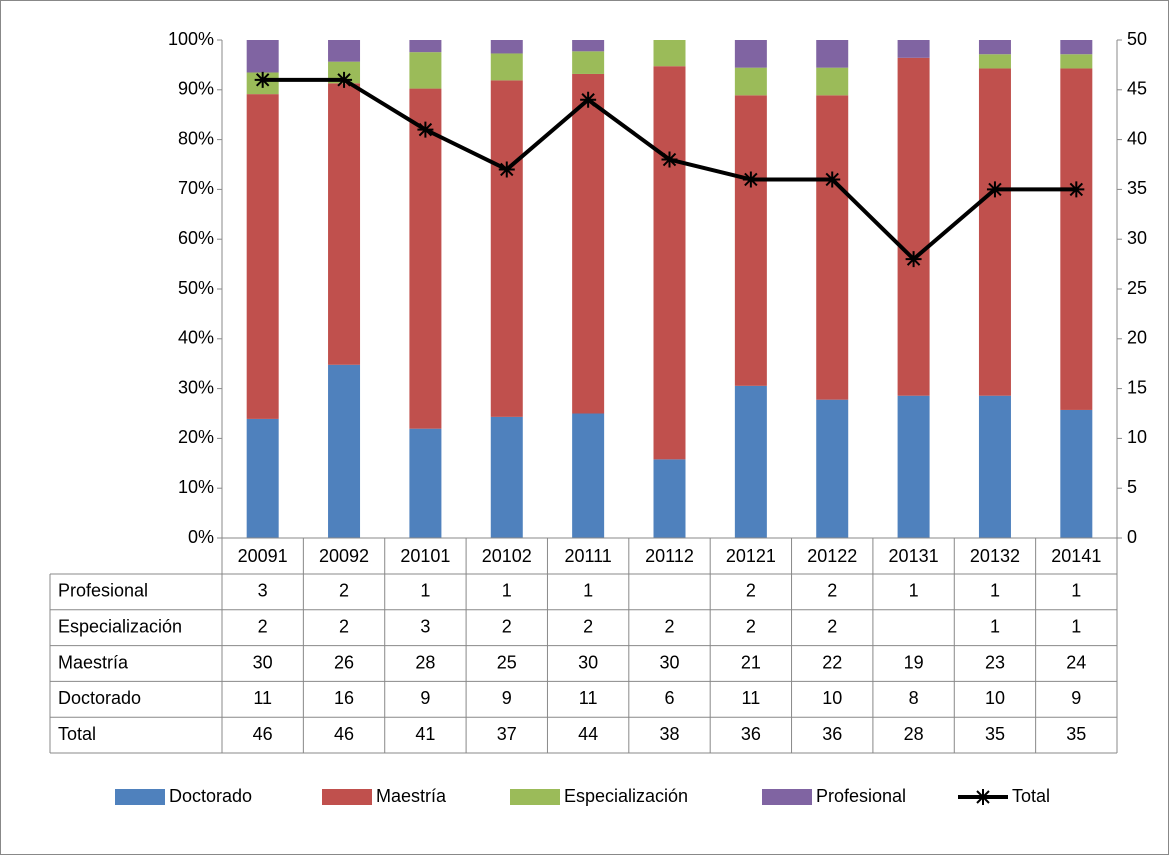  Describe the element at coordinates (914, 556) in the screenshot. I see `x-tick-label: 20131` at that location.